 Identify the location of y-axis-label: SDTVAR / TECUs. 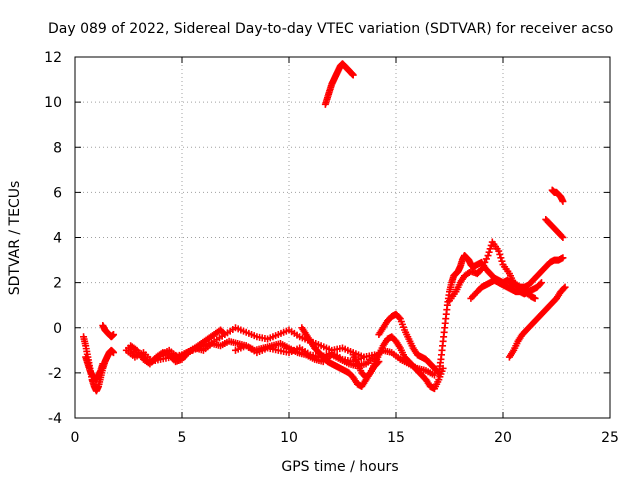
(15, 238).